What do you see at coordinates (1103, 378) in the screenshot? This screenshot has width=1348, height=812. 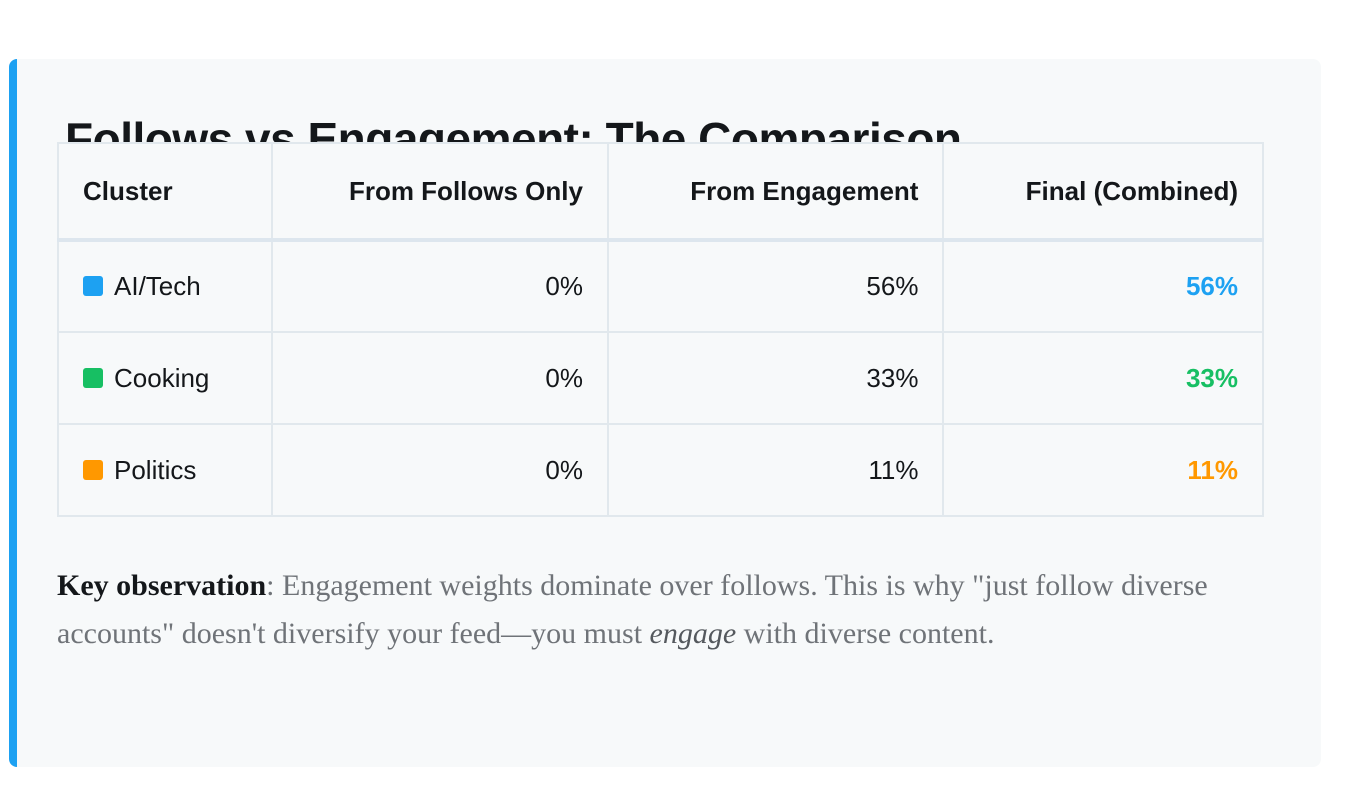 I see `final-value: 33%` at bounding box center [1103, 378].